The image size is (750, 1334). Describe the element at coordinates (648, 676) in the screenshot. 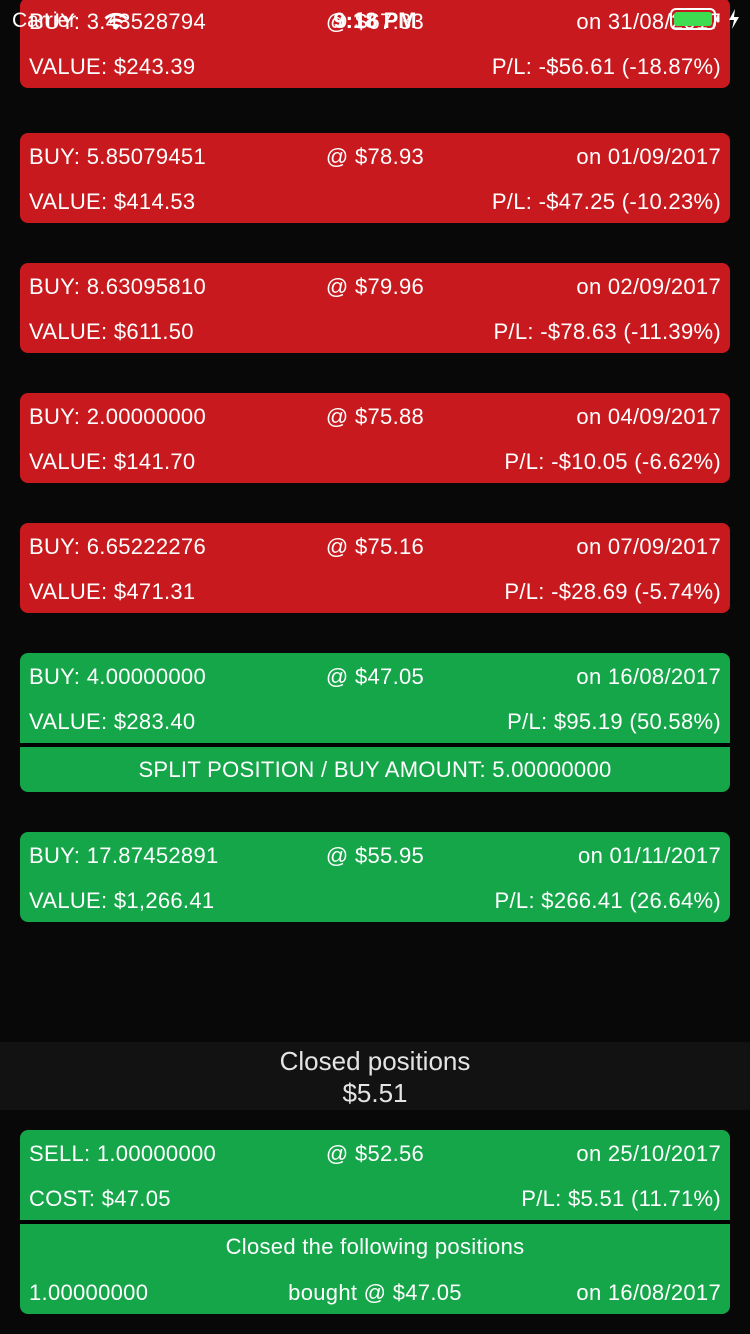

I see `buy-date: on 16/08/2017` at that location.